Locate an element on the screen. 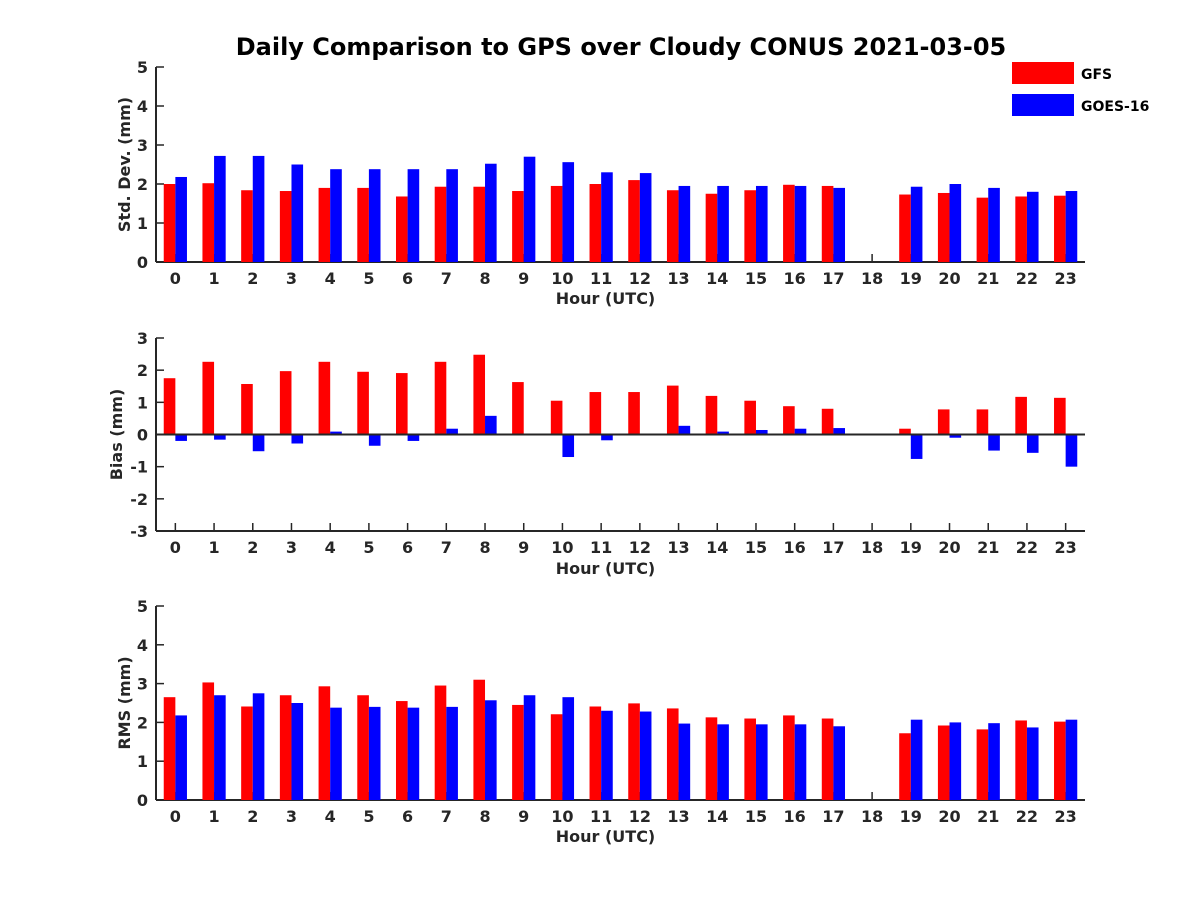 The image size is (1200, 900). std-dev-x-tick-label: 10 is located at coordinates (562, 278).